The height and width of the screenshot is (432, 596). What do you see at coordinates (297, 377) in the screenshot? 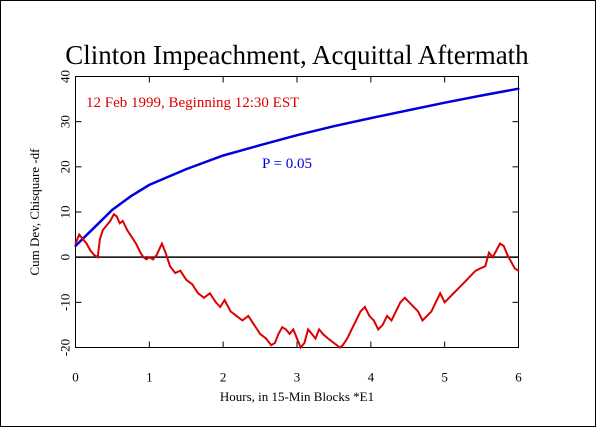
I see `x-tick-label: 3` at bounding box center [297, 377].